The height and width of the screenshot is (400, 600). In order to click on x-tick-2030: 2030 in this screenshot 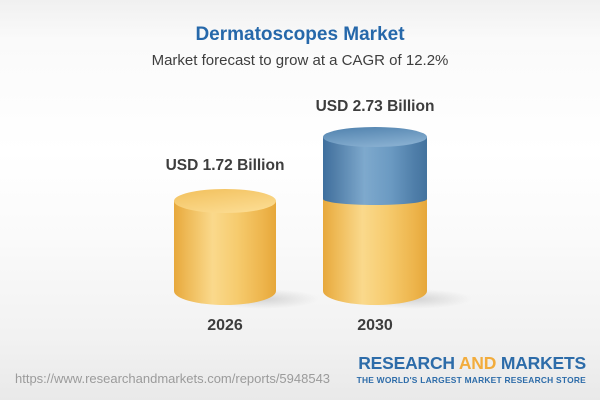, I will do `click(375, 325)`.